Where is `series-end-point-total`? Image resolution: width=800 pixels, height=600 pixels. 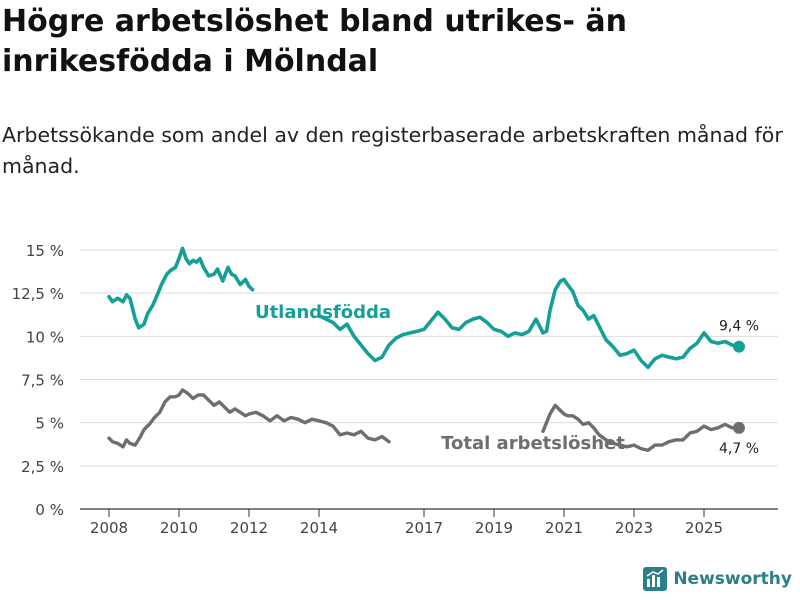 series-end-point-total is located at coordinates (739, 427).